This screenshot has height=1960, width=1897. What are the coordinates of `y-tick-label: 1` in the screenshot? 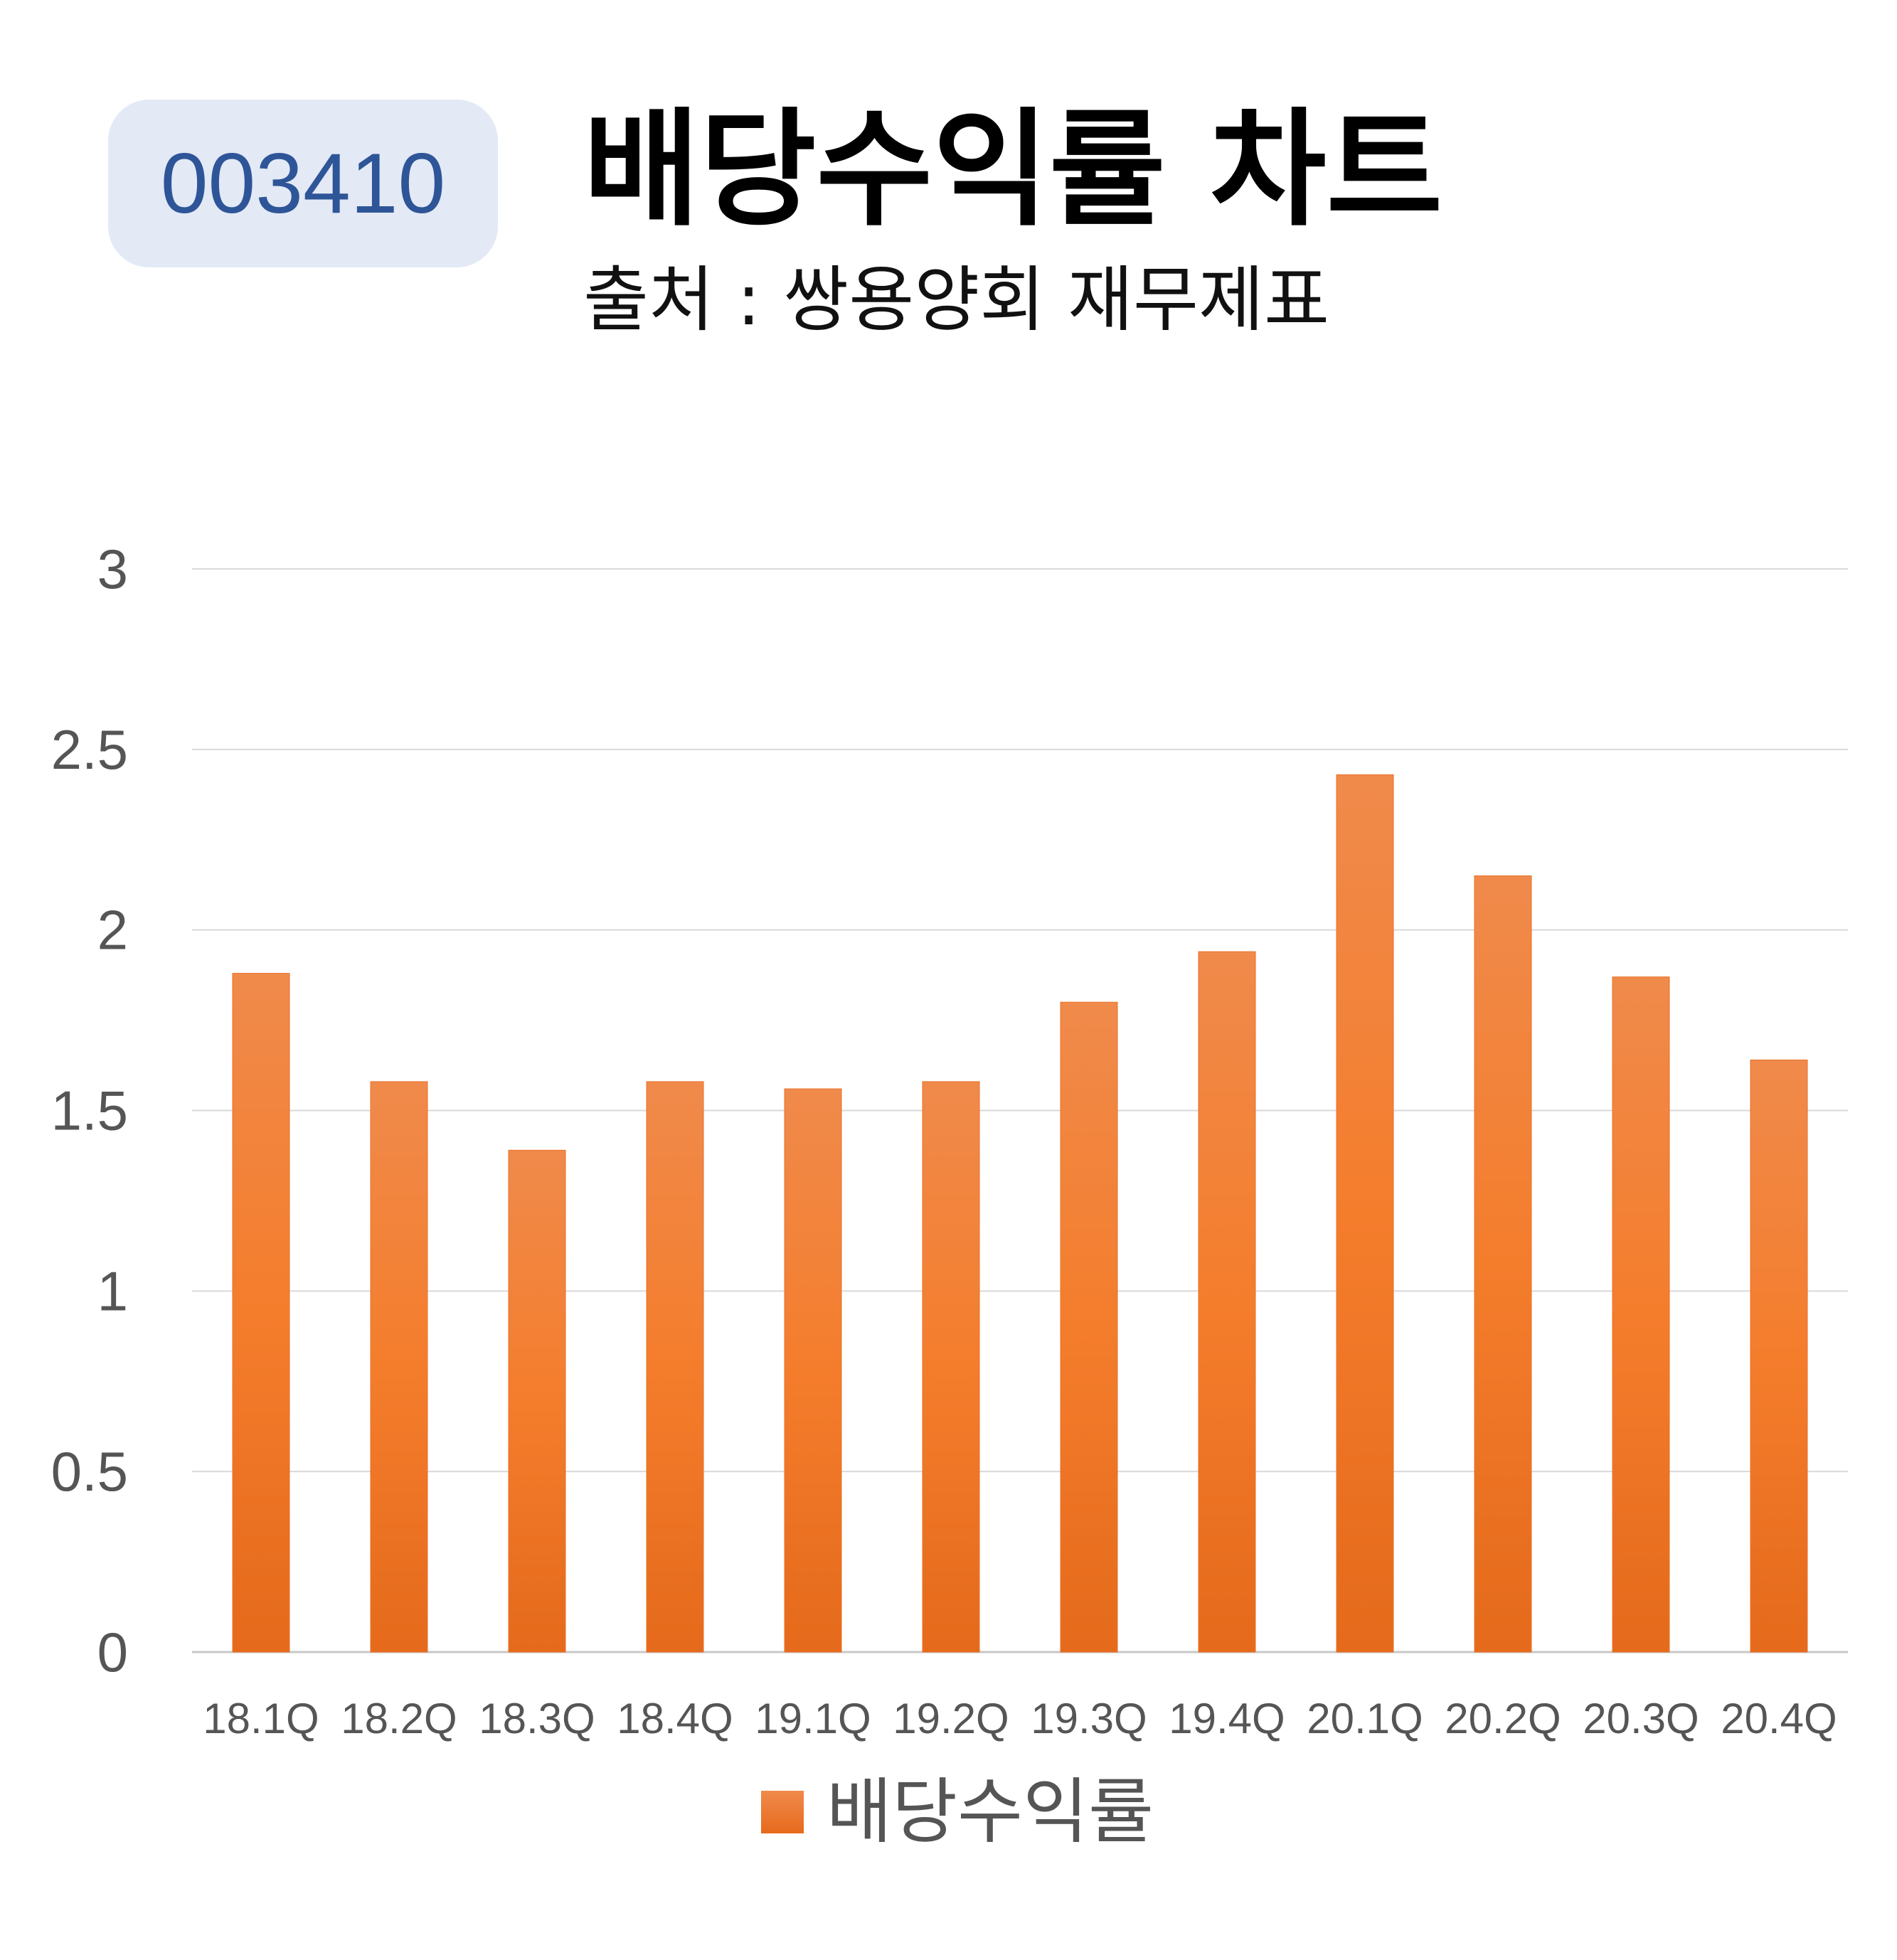 It's located at (113, 1290).